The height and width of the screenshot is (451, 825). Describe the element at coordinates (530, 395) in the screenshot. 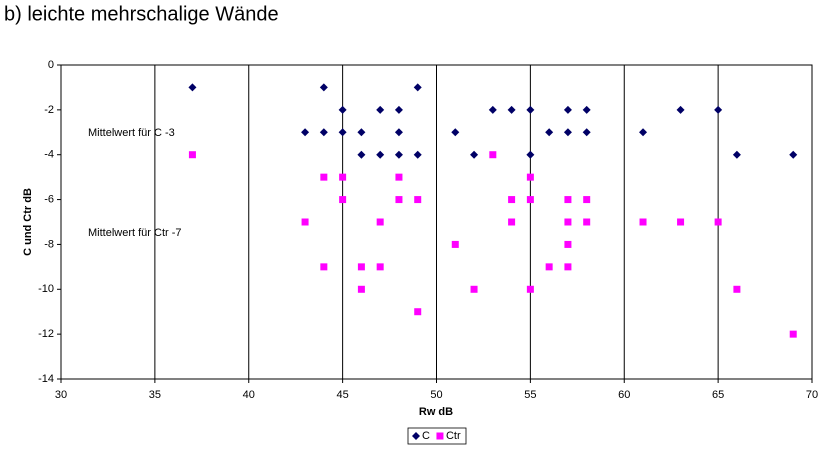

I see `x-tick-label: 55` at that location.